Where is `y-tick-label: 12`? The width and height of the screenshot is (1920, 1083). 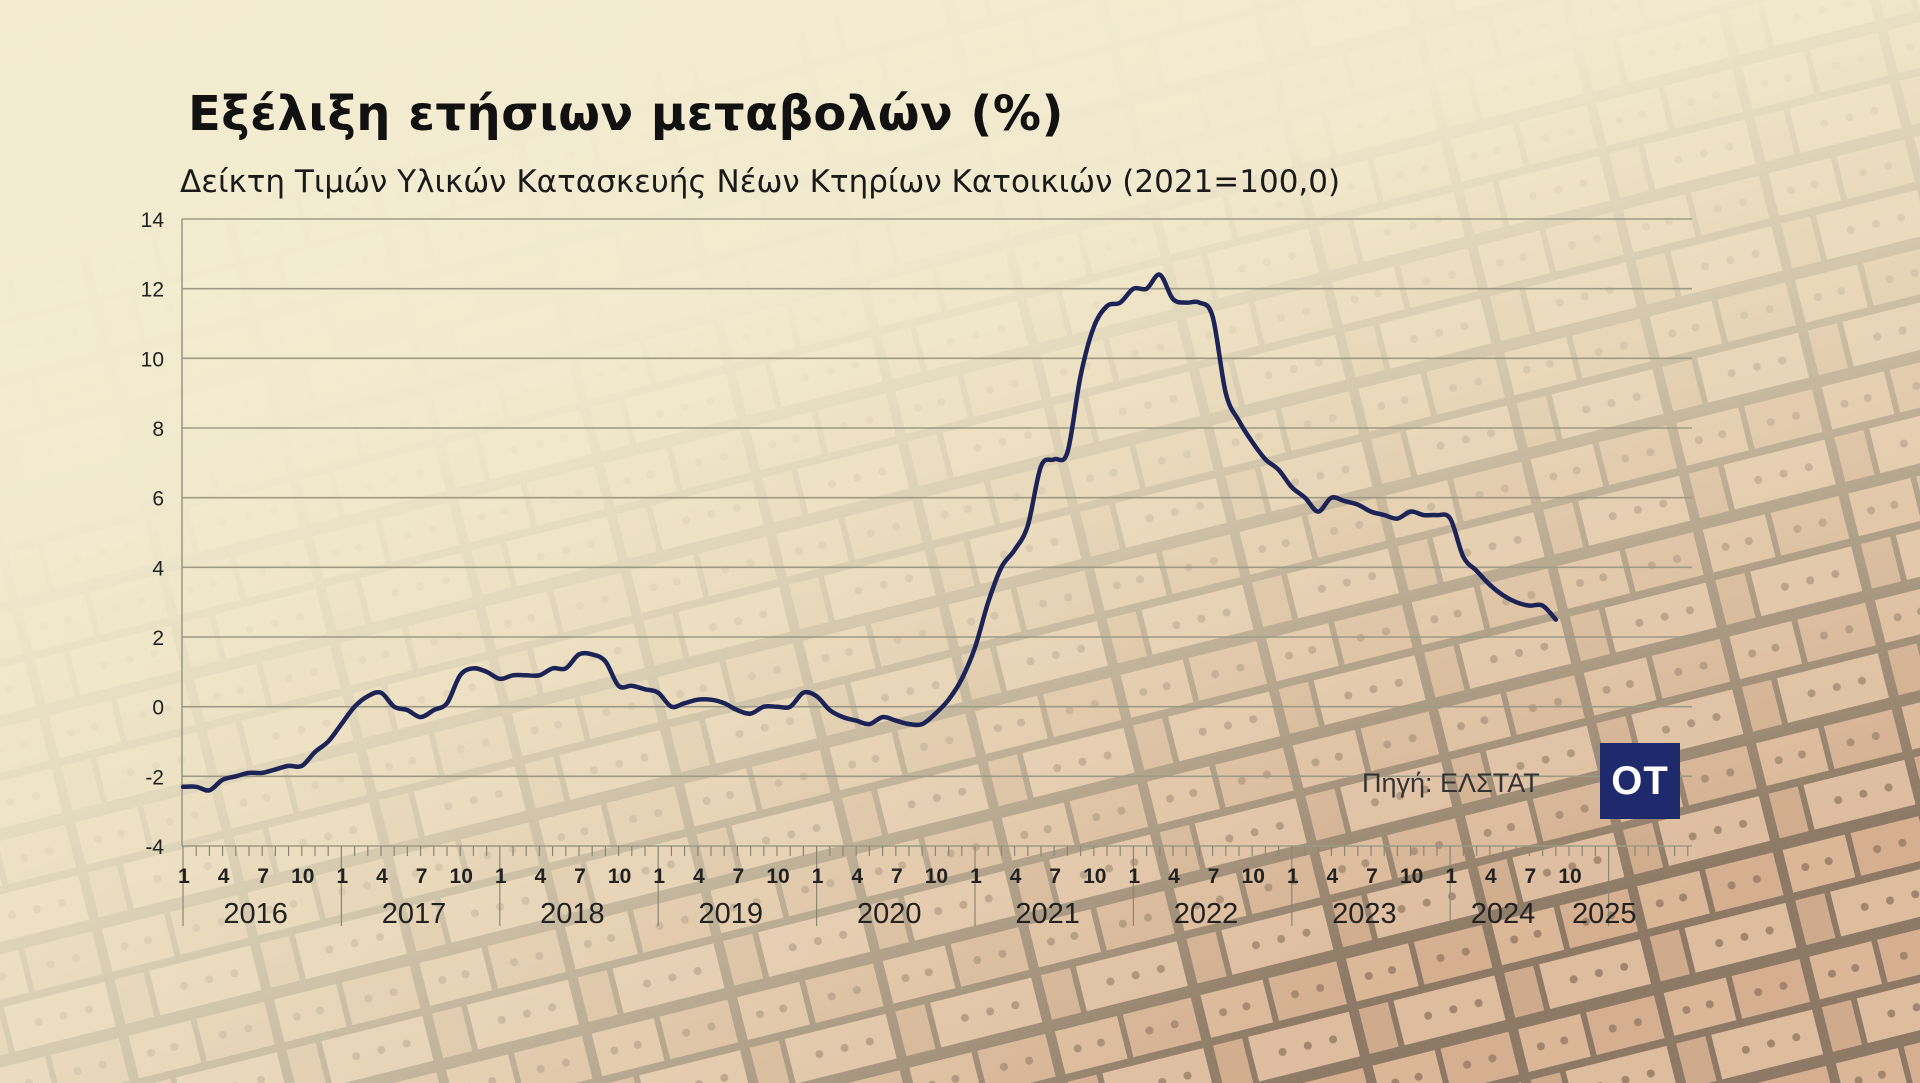 y-tick-label: 12 is located at coordinates (152, 290).